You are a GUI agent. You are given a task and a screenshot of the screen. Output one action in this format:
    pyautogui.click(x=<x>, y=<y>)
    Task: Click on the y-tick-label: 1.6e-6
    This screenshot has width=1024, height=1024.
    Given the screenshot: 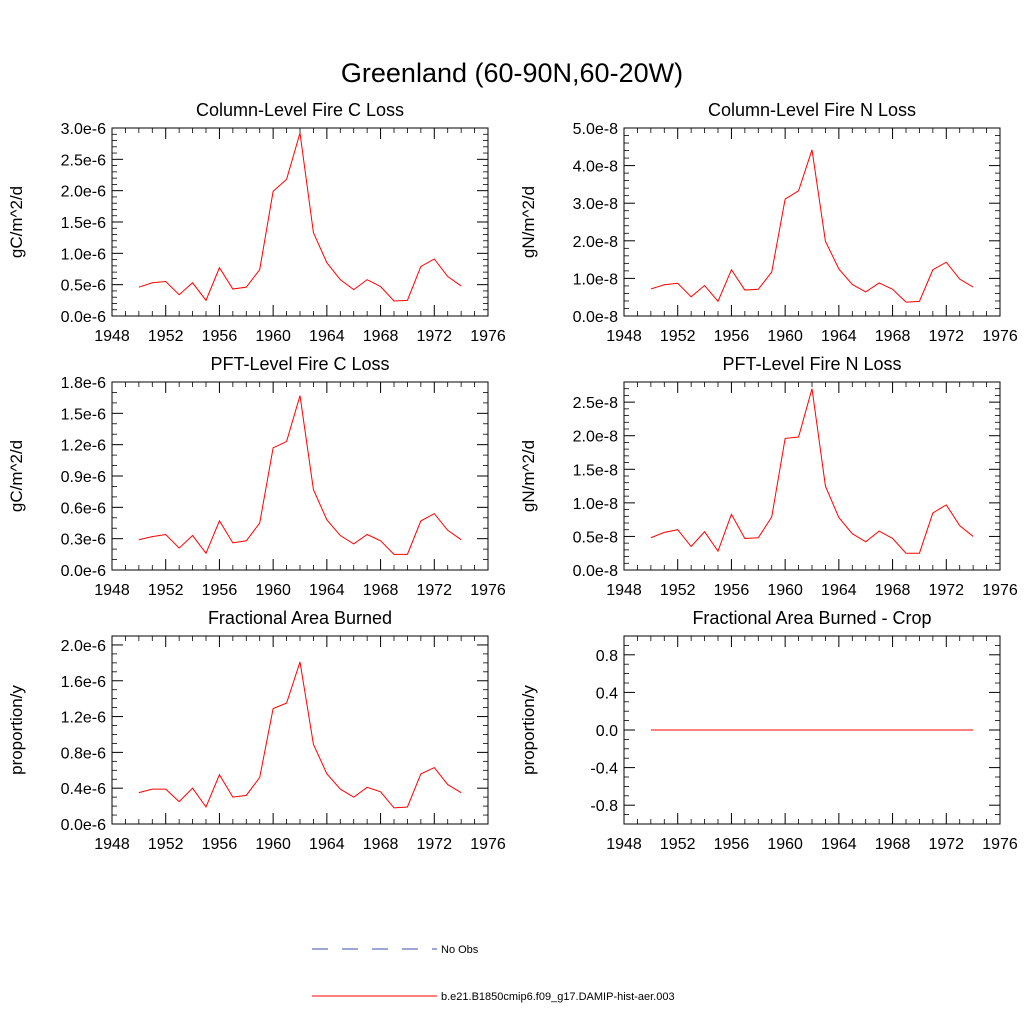 What is the action you would take?
    pyautogui.click(x=83, y=682)
    